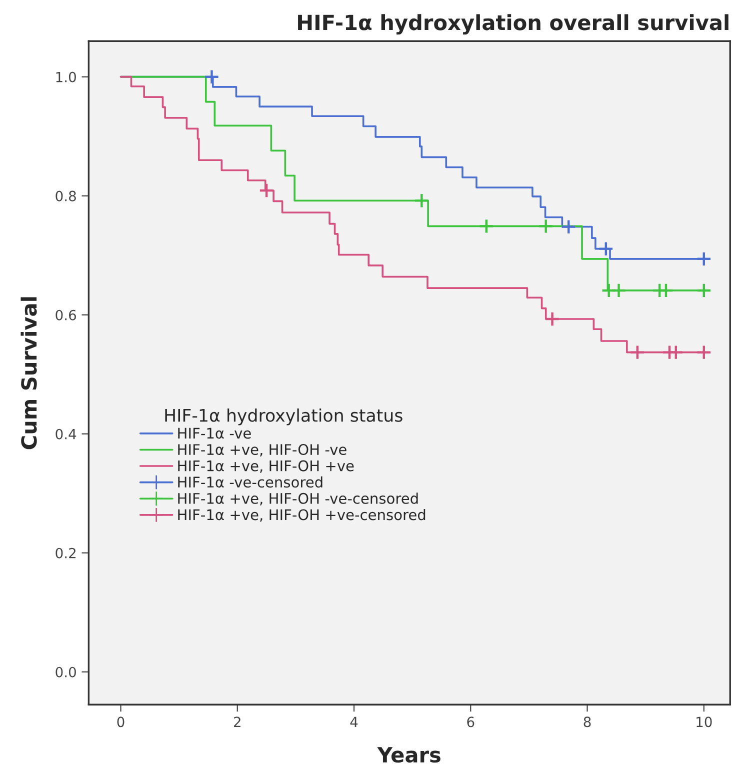  What do you see at coordinates (262, 450) in the screenshot?
I see `legend-label: HIF-1α +ve, HIF-OH -ve` at bounding box center [262, 450].